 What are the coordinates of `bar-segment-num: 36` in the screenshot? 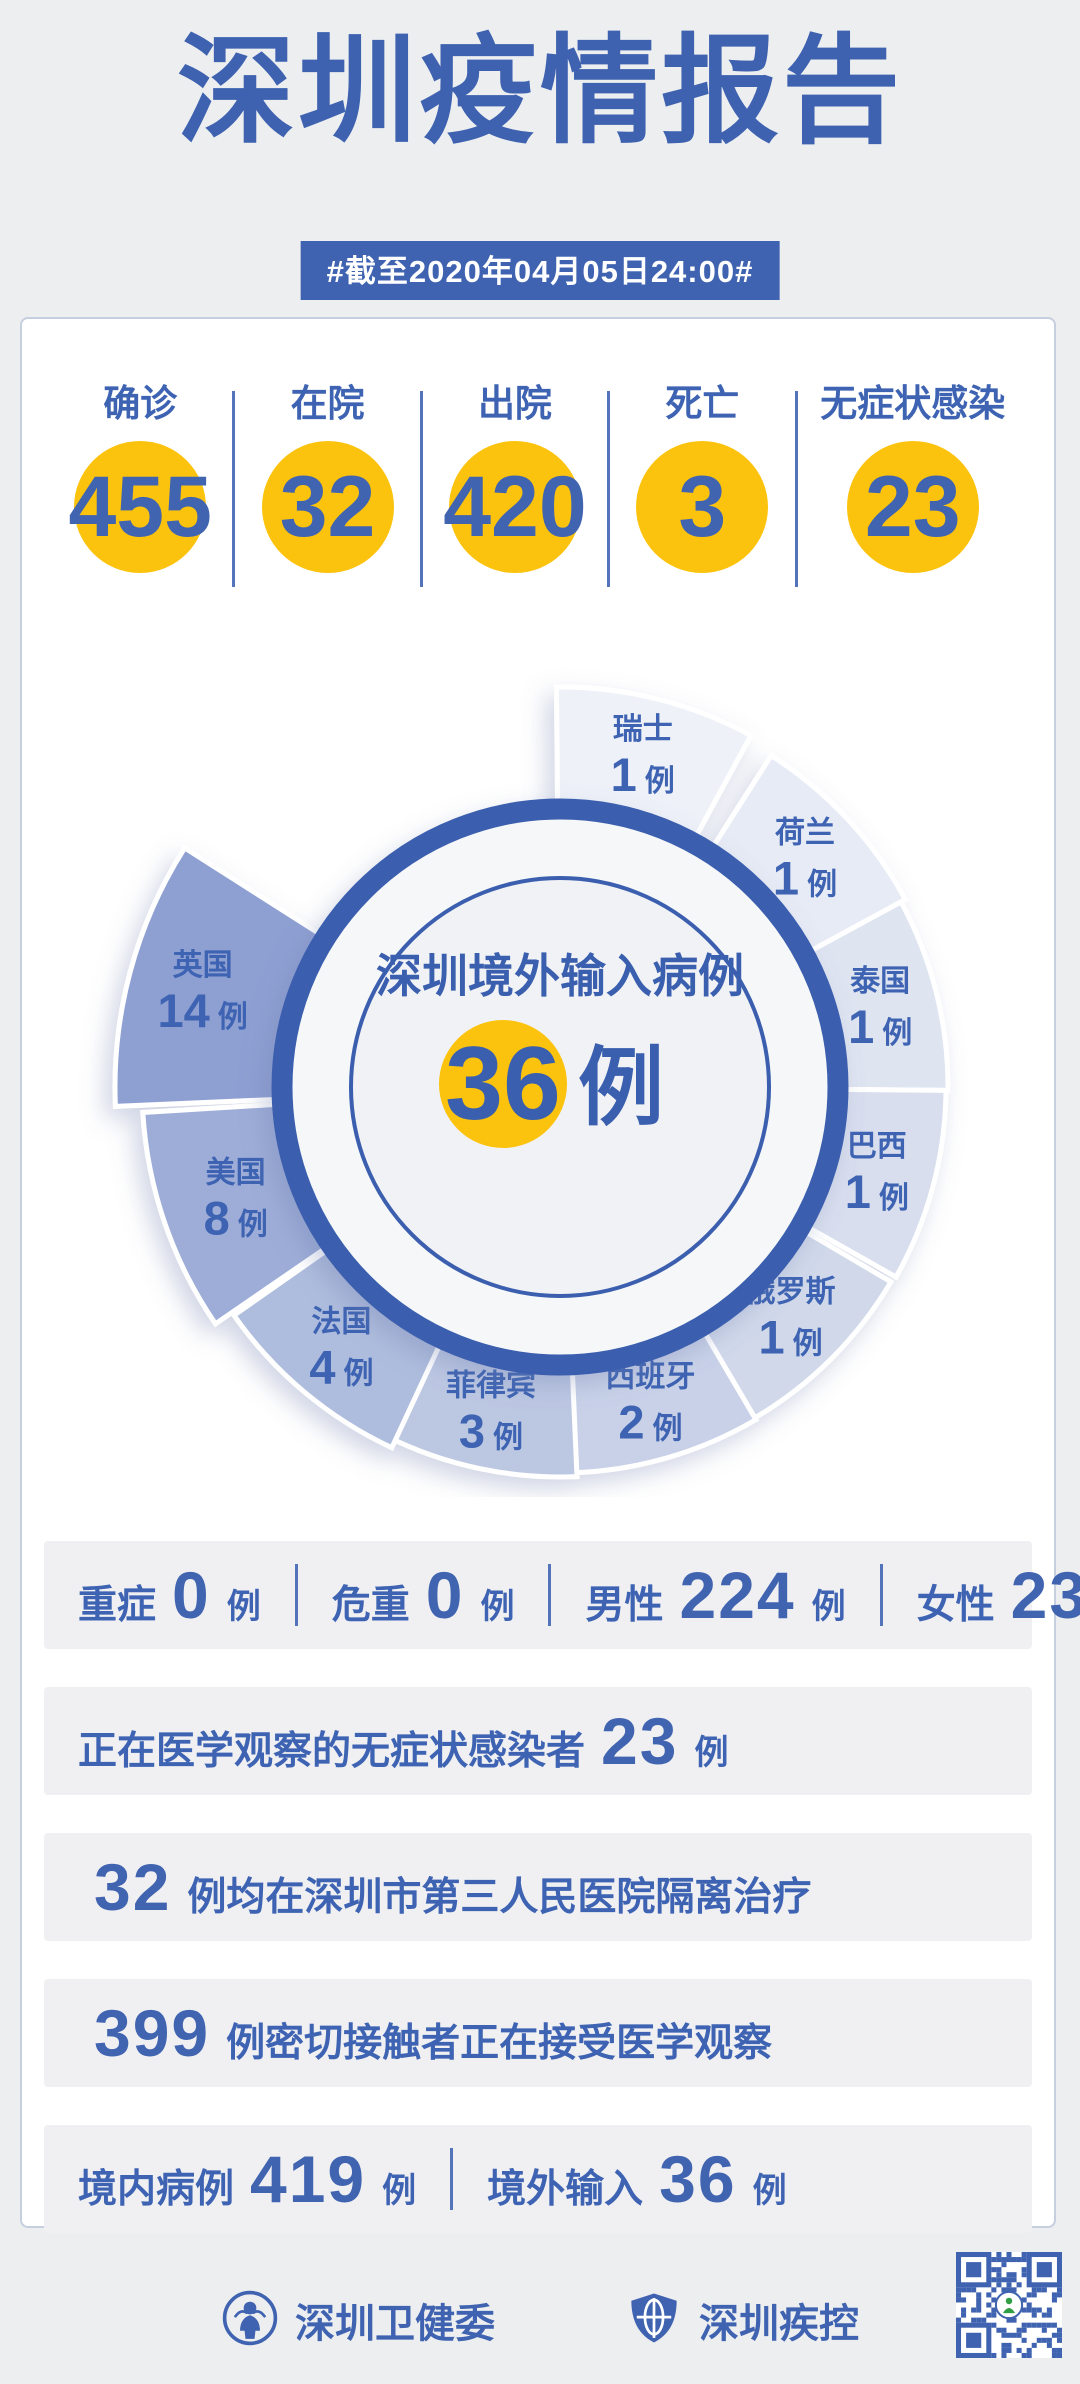 It's located at (698, 2179).